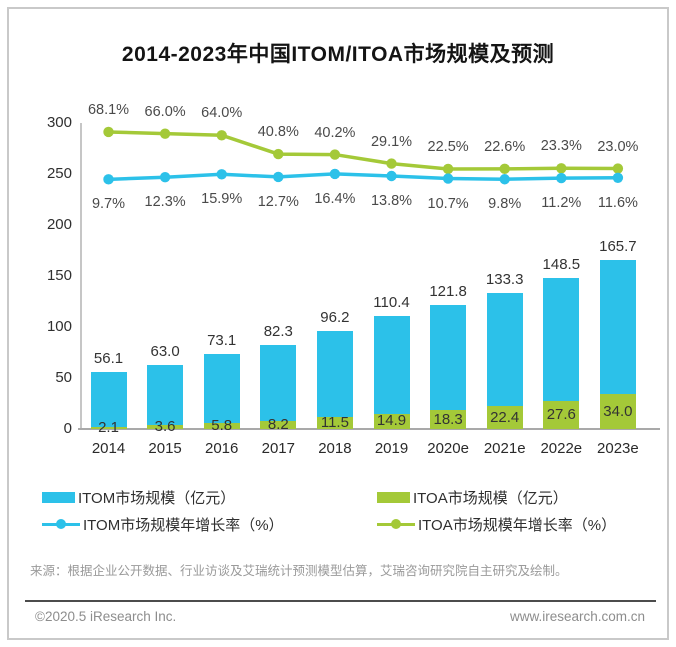  I want to click on copyright-text: ©2020.5 iResearch Inc., so click(106, 616).